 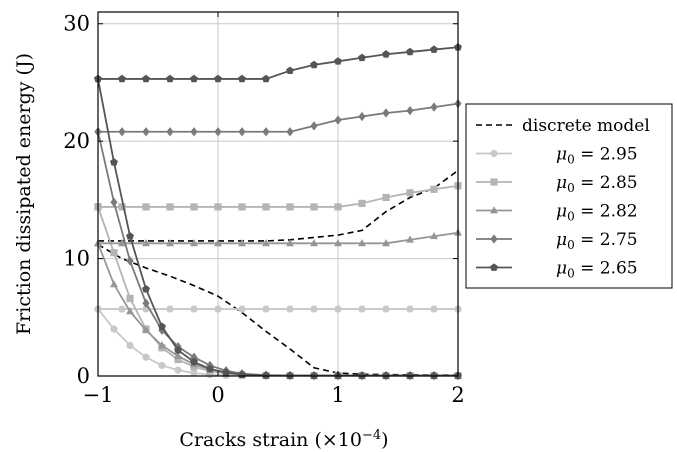 What do you see at coordinates (586, 126) in the screenshot?
I see `legend-label: discrete model` at bounding box center [586, 126].